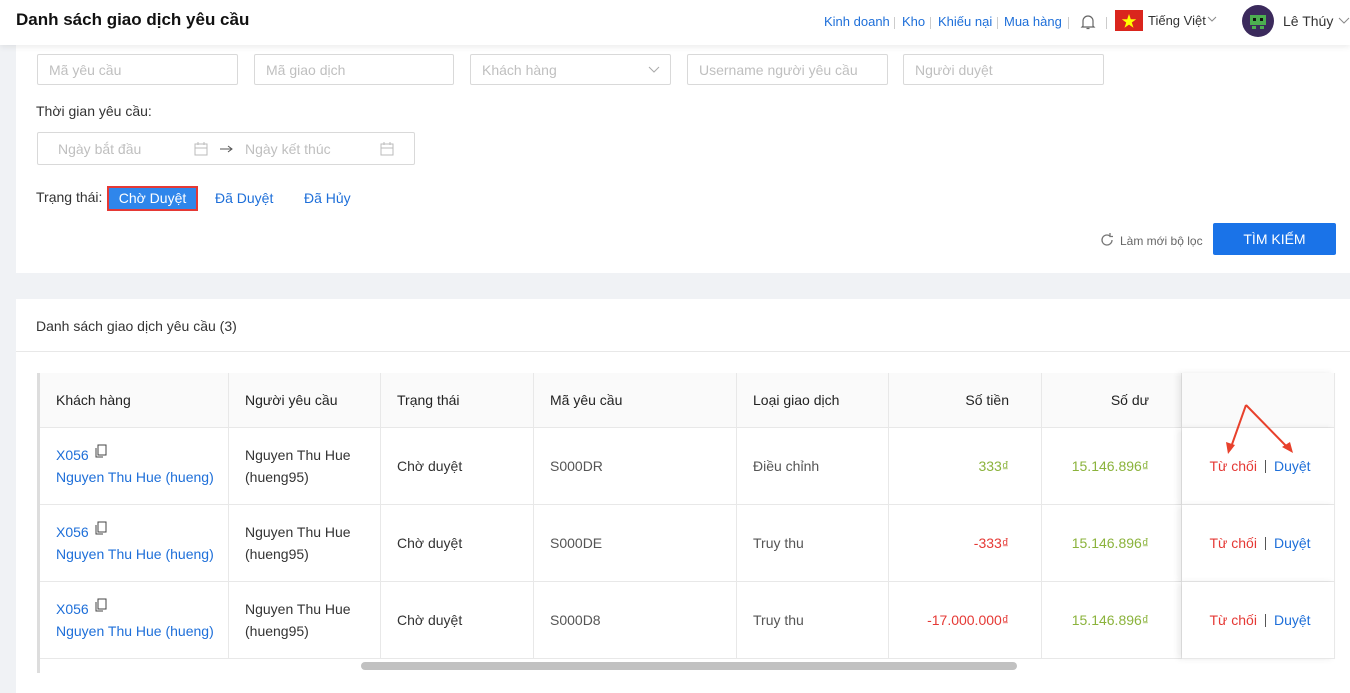 The width and height of the screenshot is (1350, 693). What do you see at coordinates (1033, 21) in the screenshot?
I see `nav-link: Mua hàng` at bounding box center [1033, 21].